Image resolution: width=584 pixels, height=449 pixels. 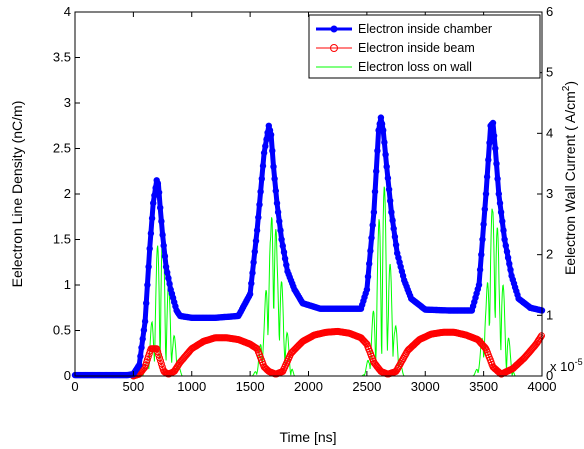 I want to click on left-tick-label: 0, so click(x=67, y=375).